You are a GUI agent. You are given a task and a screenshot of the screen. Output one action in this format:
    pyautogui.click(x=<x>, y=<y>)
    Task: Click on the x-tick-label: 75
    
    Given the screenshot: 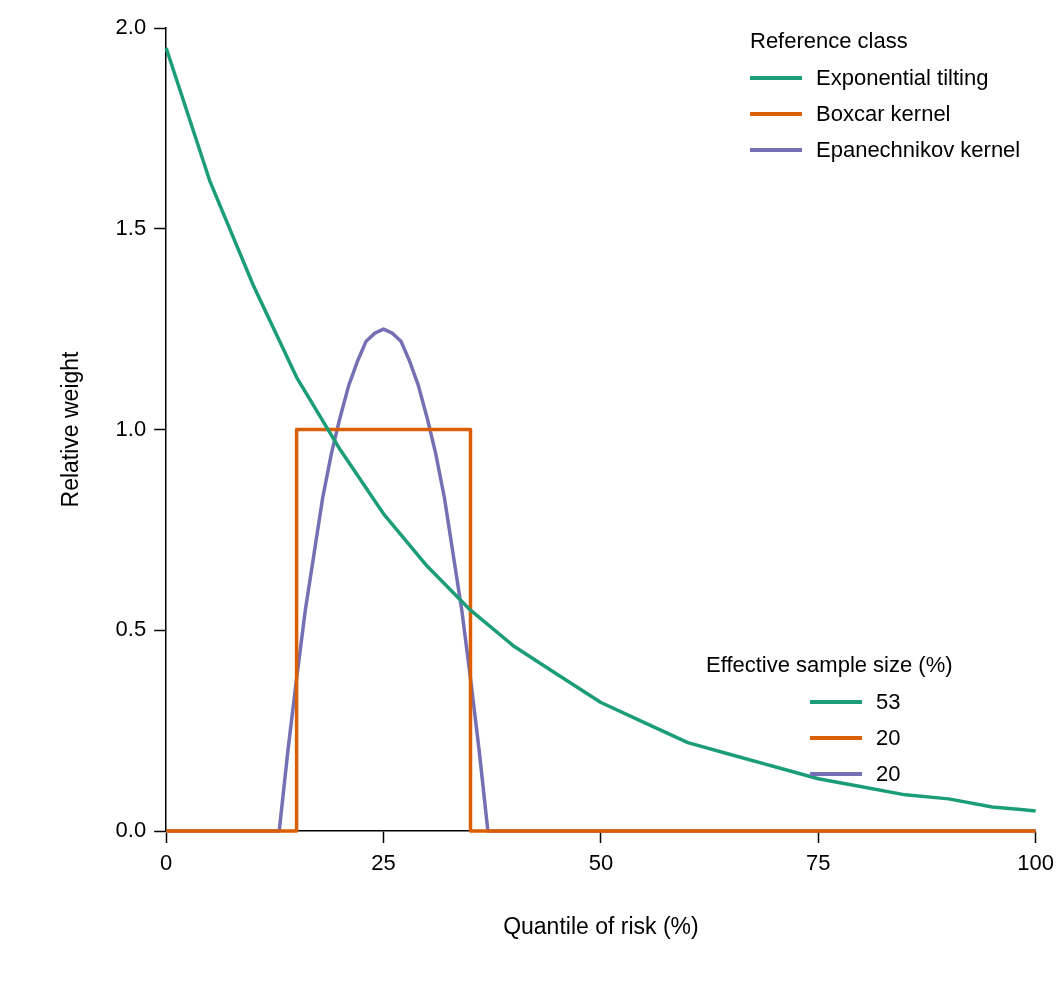 What is the action you would take?
    pyautogui.click(x=818, y=863)
    